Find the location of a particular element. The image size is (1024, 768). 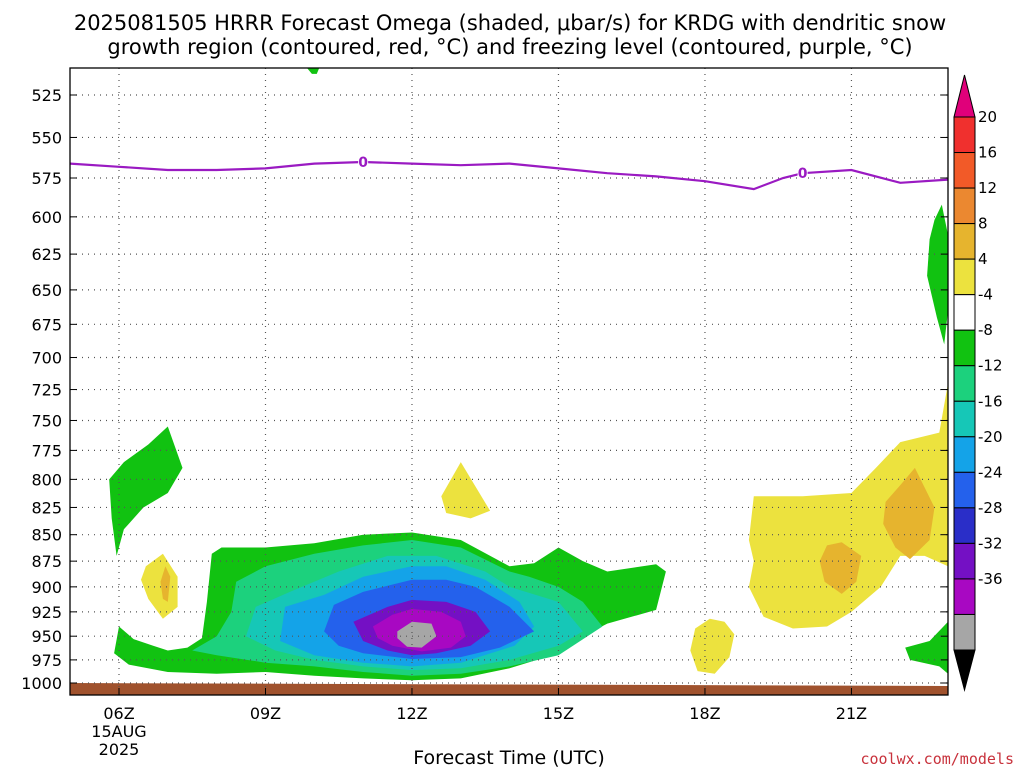

colorbar-top-arrow is located at coordinates (964, 96).